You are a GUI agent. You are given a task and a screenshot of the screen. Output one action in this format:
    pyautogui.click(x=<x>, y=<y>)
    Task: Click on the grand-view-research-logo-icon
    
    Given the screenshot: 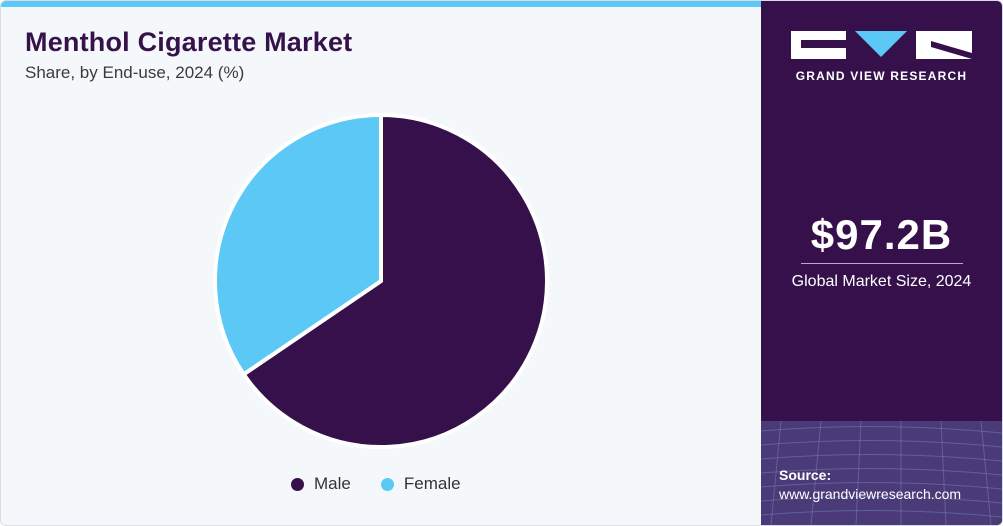 What is the action you would take?
    pyautogui.click(x=881, y=45)
    